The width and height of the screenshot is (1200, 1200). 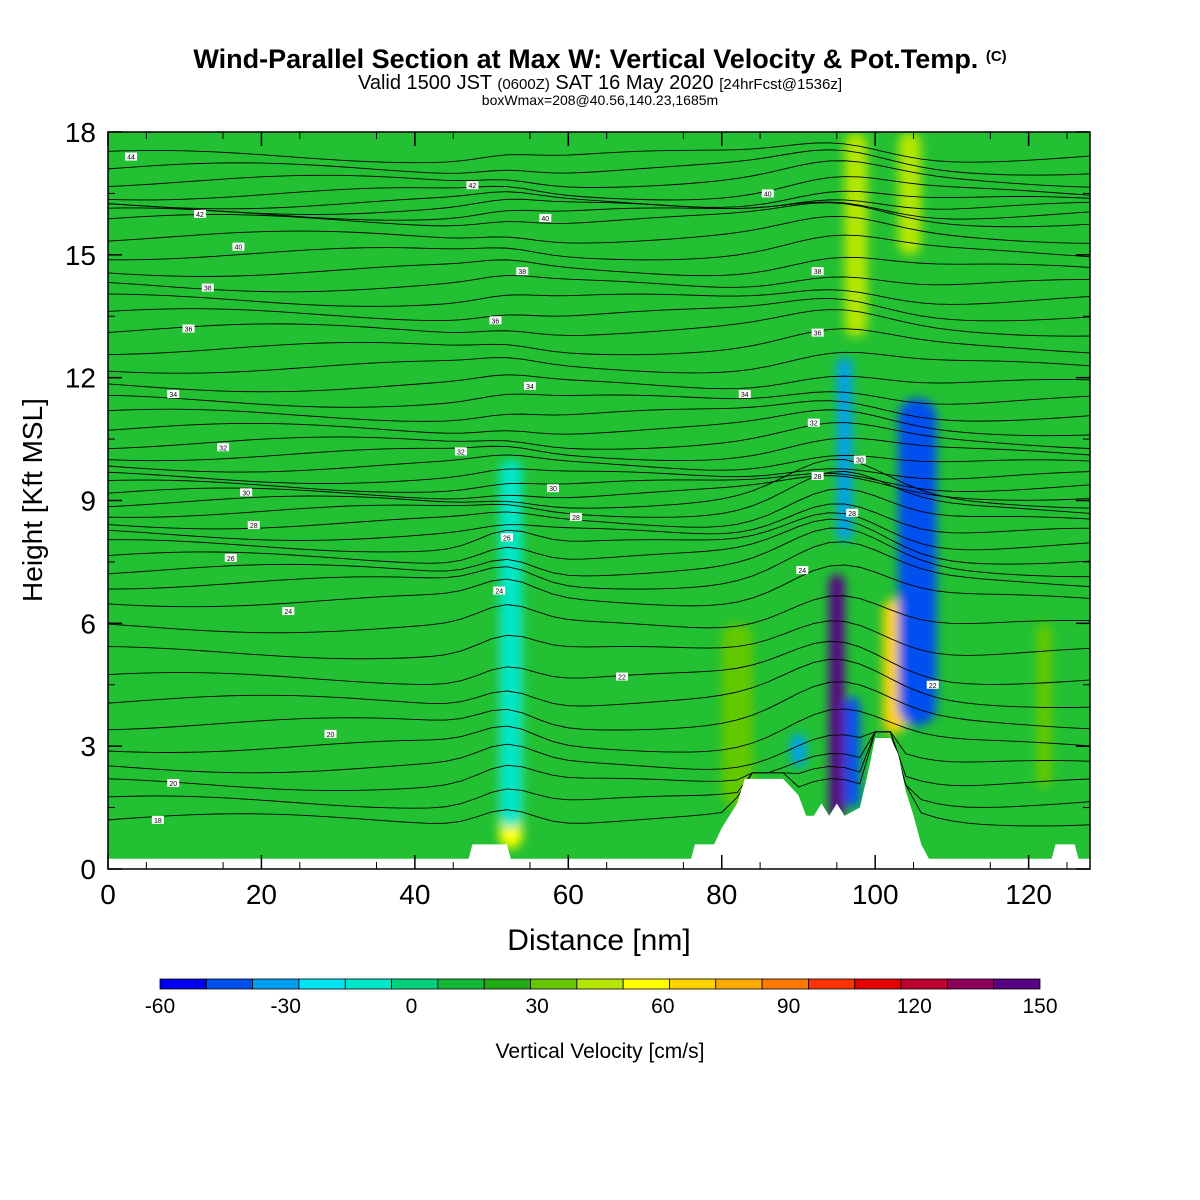 I want to click on y-axis-label: Height [Kft MSL], so click(x=32, y=500).